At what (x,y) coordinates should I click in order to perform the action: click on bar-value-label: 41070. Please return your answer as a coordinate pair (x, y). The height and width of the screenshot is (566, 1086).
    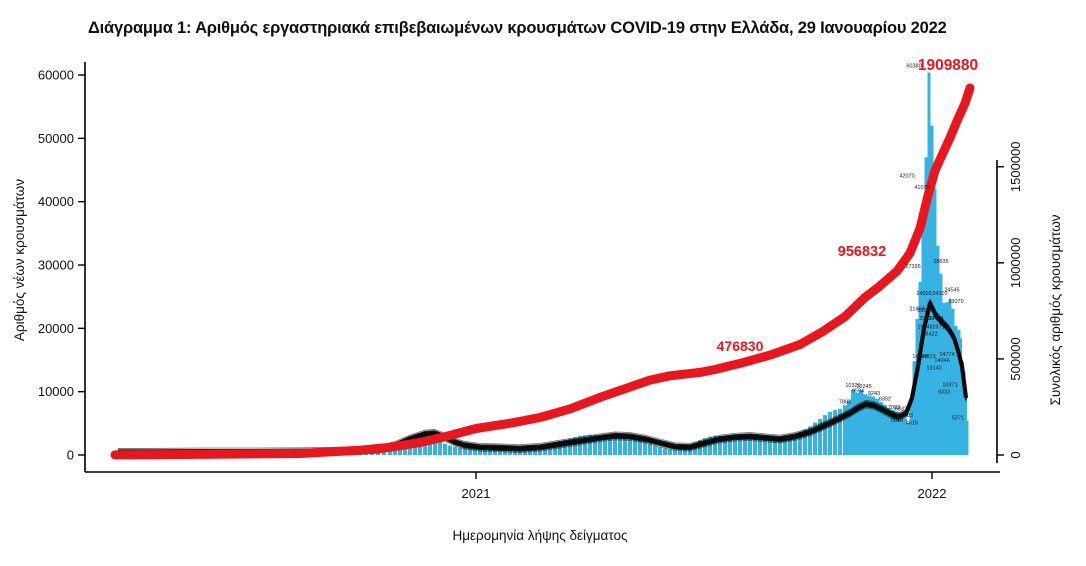
    Looking at the image, I should click on (921, 188).